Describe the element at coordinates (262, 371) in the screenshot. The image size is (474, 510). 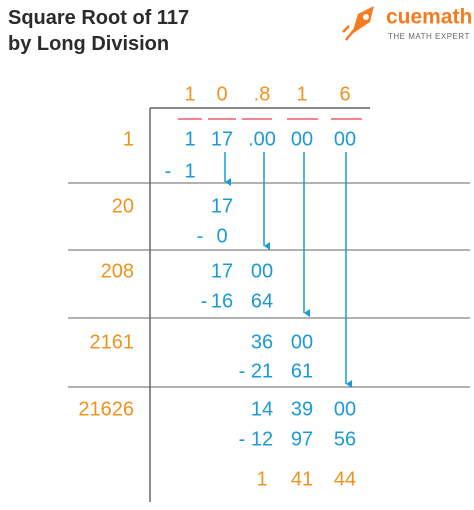
I see `subtracted-value: 21` at that location.